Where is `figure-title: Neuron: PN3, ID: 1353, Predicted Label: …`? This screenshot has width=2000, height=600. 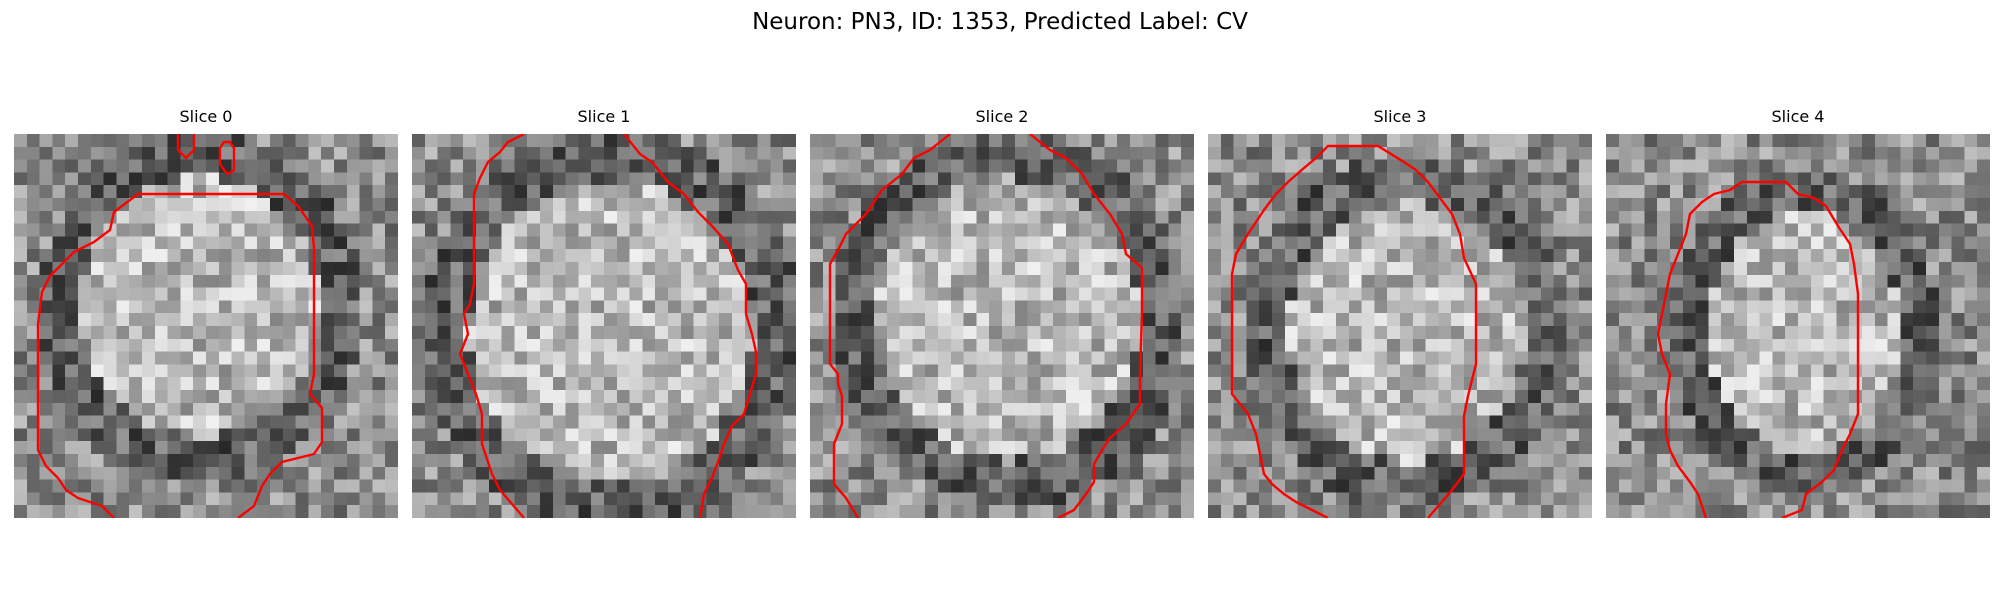
figure-title: Neuron: PN3, ID: 1353, Predicted Label: … is located at coordinates (1000, 22).